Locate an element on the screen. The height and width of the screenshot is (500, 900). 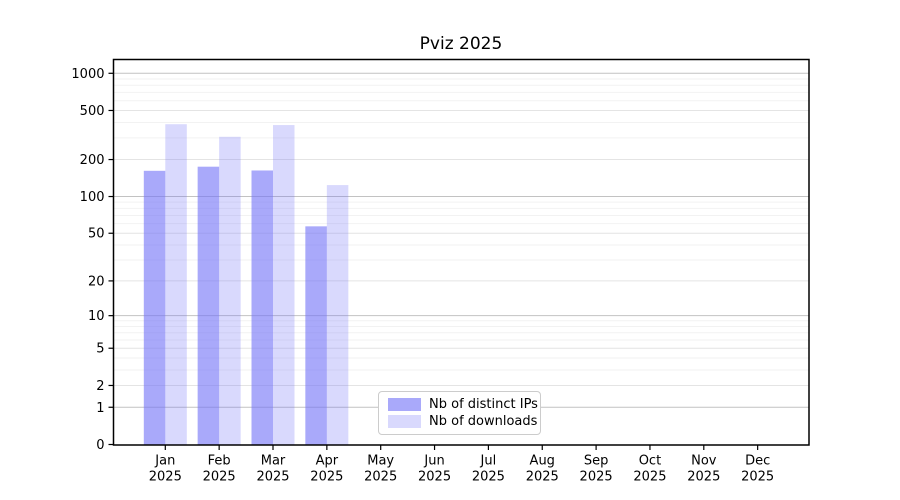
x-tick-label-month: Jan is located at coordinates (164, 461).